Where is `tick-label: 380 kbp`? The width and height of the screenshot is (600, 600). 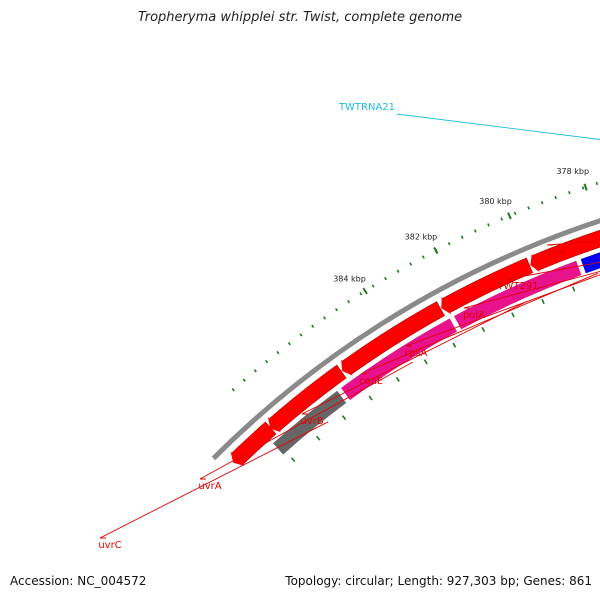
tick-label: 380 kbp is located at coordinates (495, 201).